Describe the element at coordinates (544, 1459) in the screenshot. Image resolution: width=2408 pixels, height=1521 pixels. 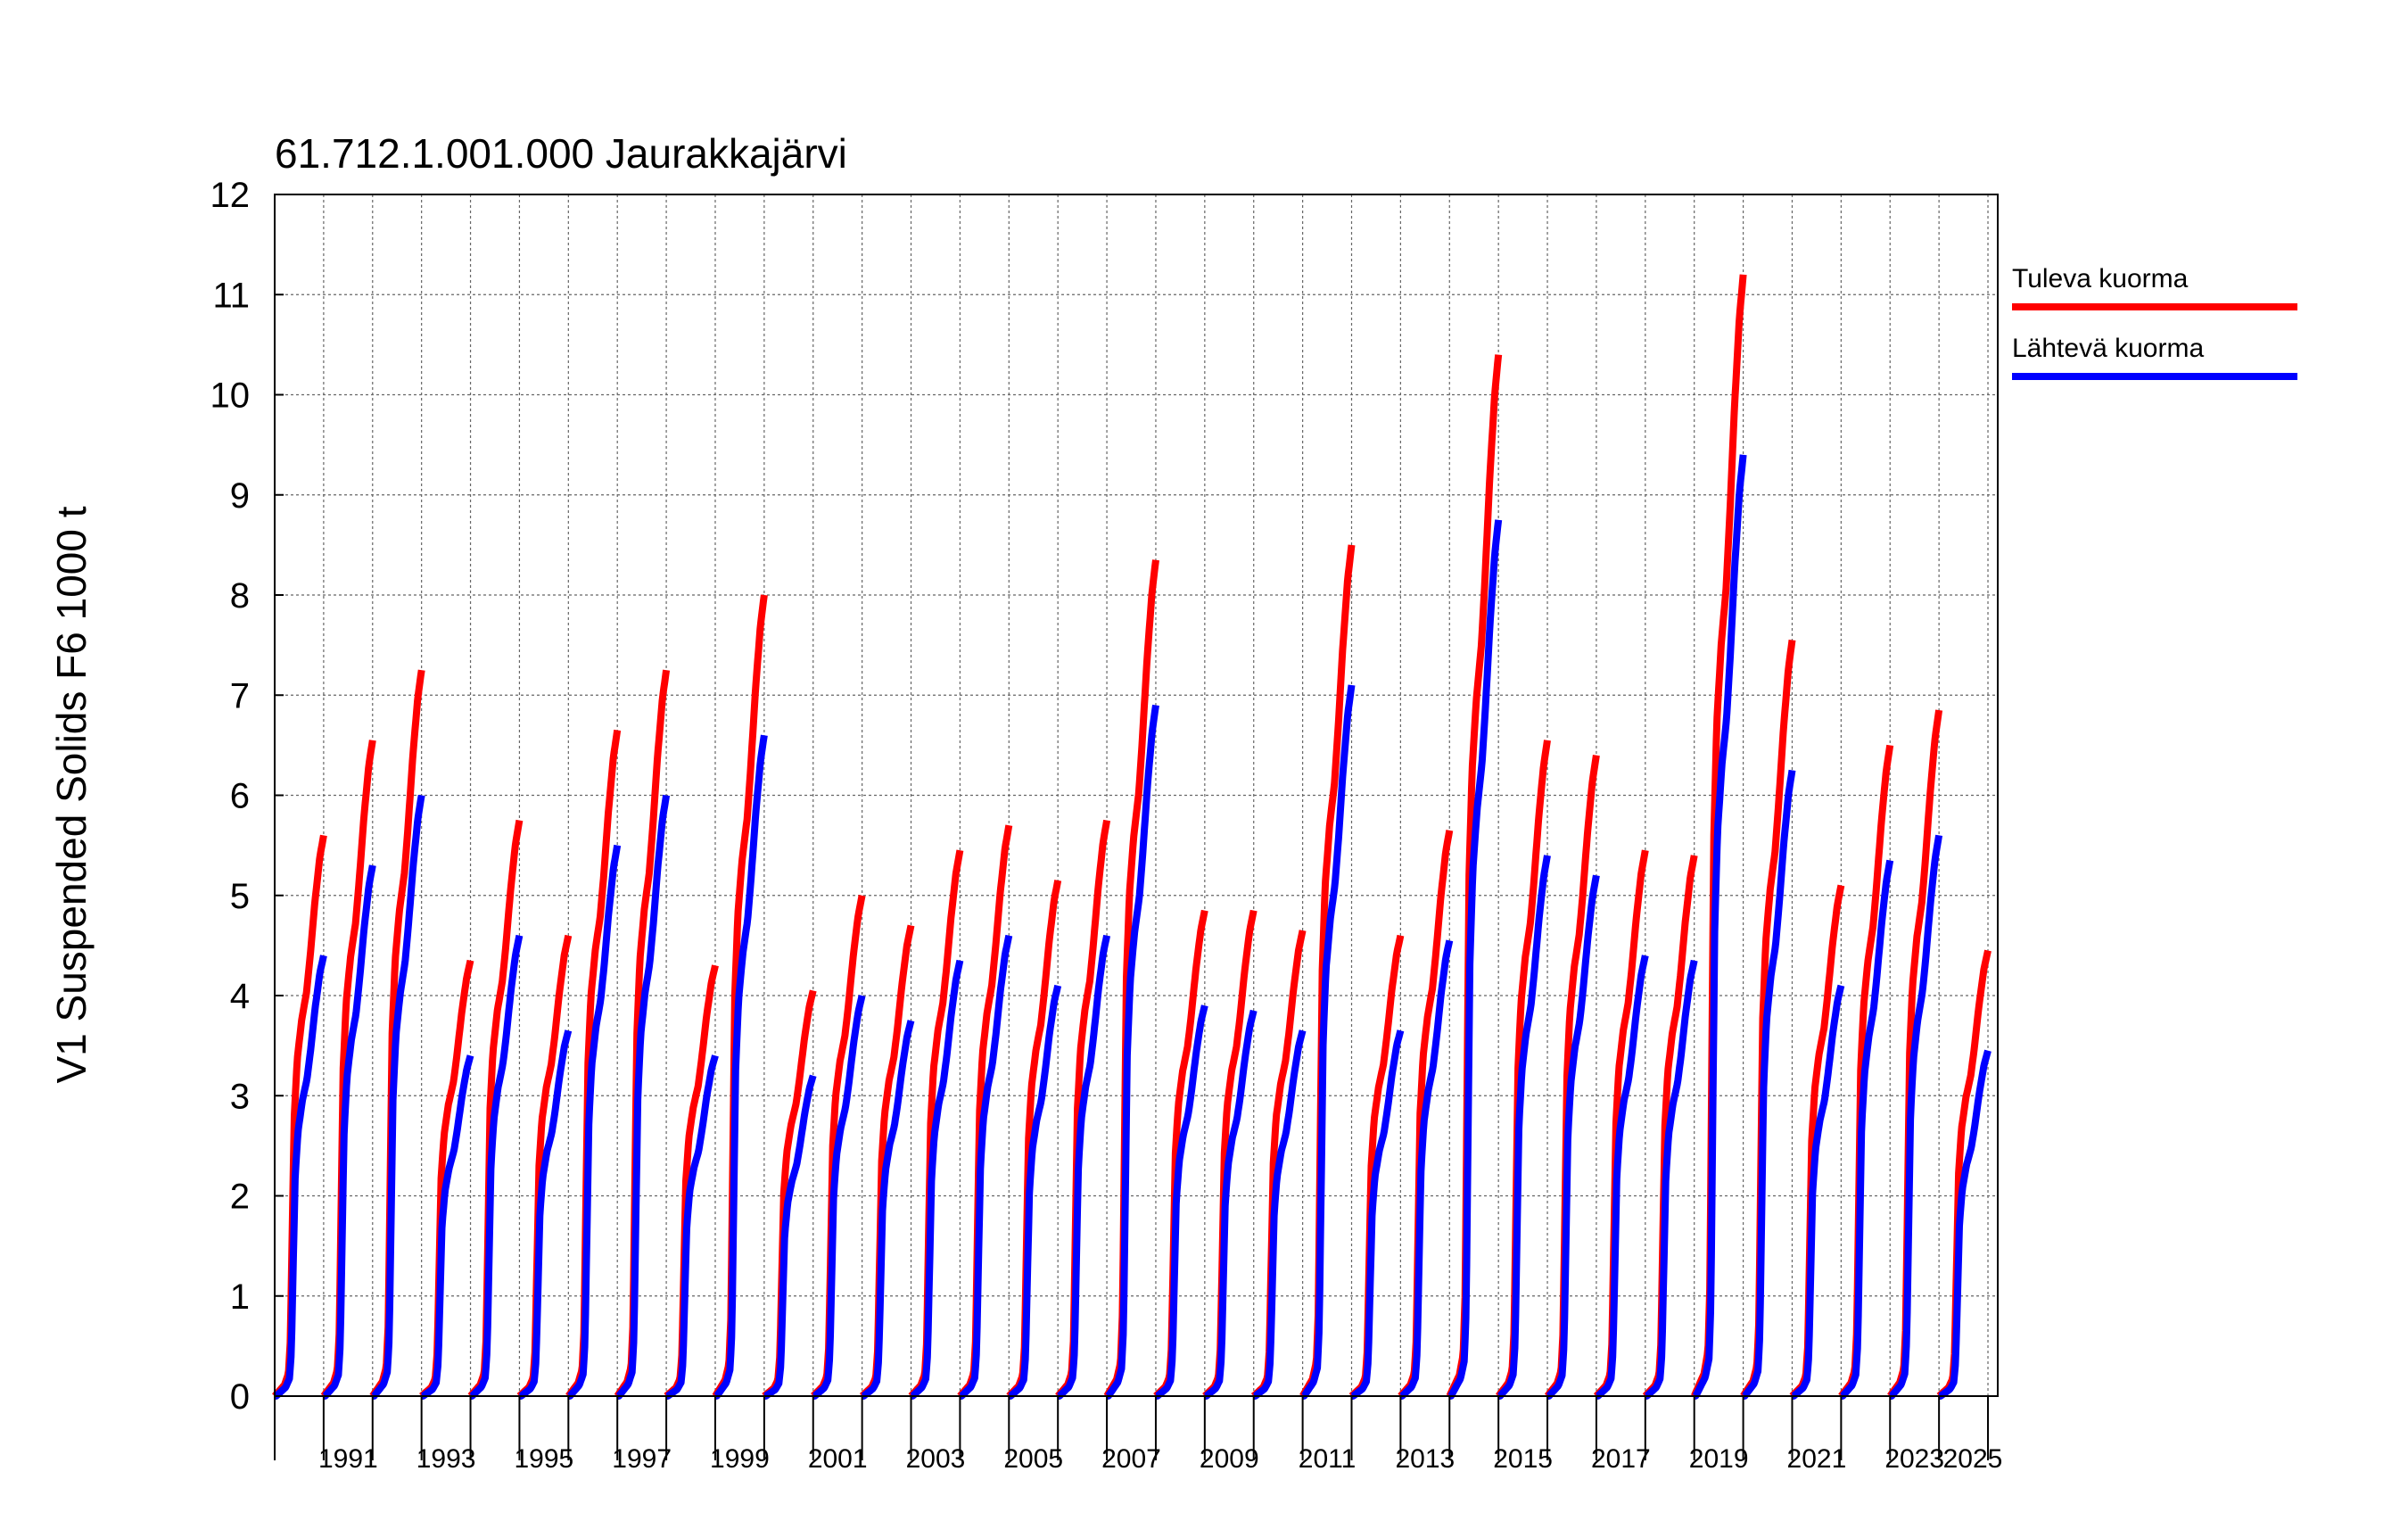
I see `x-tick-label: 1995` at that location.